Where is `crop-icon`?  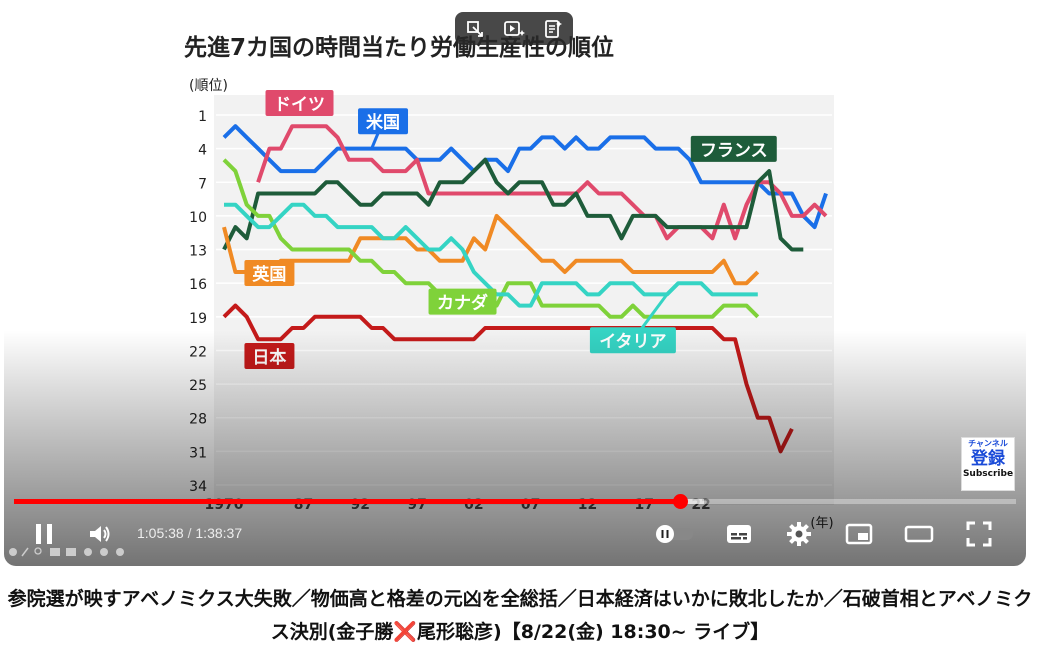 crop-icon is located at coordinates (475, 29).